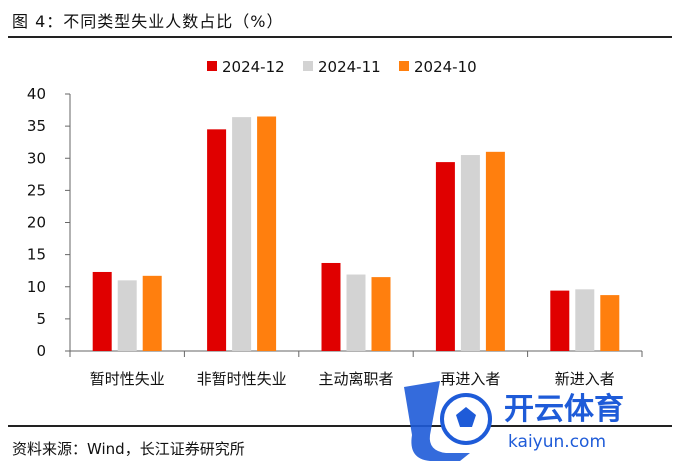 This screenshot has width=683, height=473. Describe the element at coordinates (355, 379) in the screenshot. I see `x-tick-label: 主动离职者` at that location.